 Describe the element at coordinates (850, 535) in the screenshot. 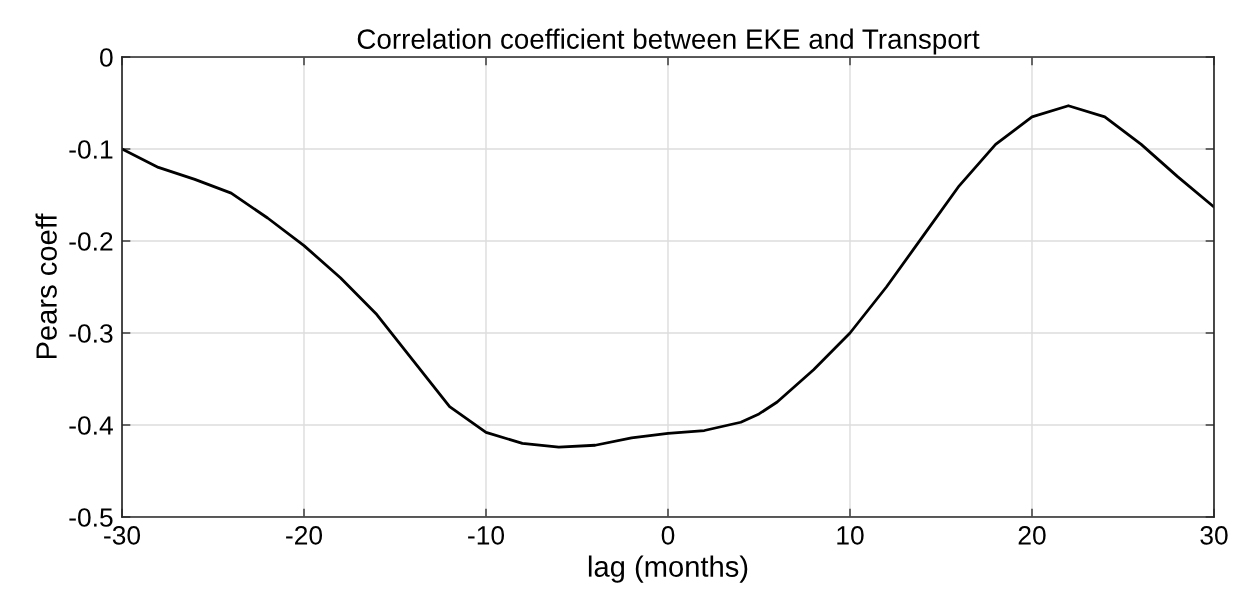

I see `x-tick-label: 10` at that location.